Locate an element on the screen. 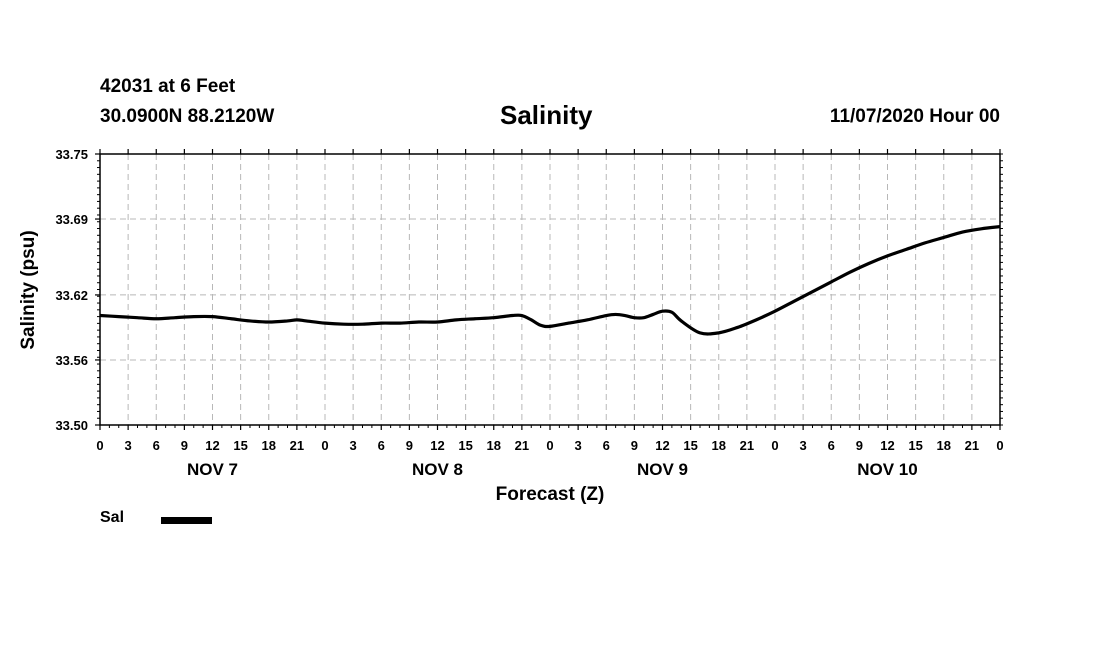 The image size is (1100, 650). y-tick-label: 33.69 is located at coordinates (71, 219).